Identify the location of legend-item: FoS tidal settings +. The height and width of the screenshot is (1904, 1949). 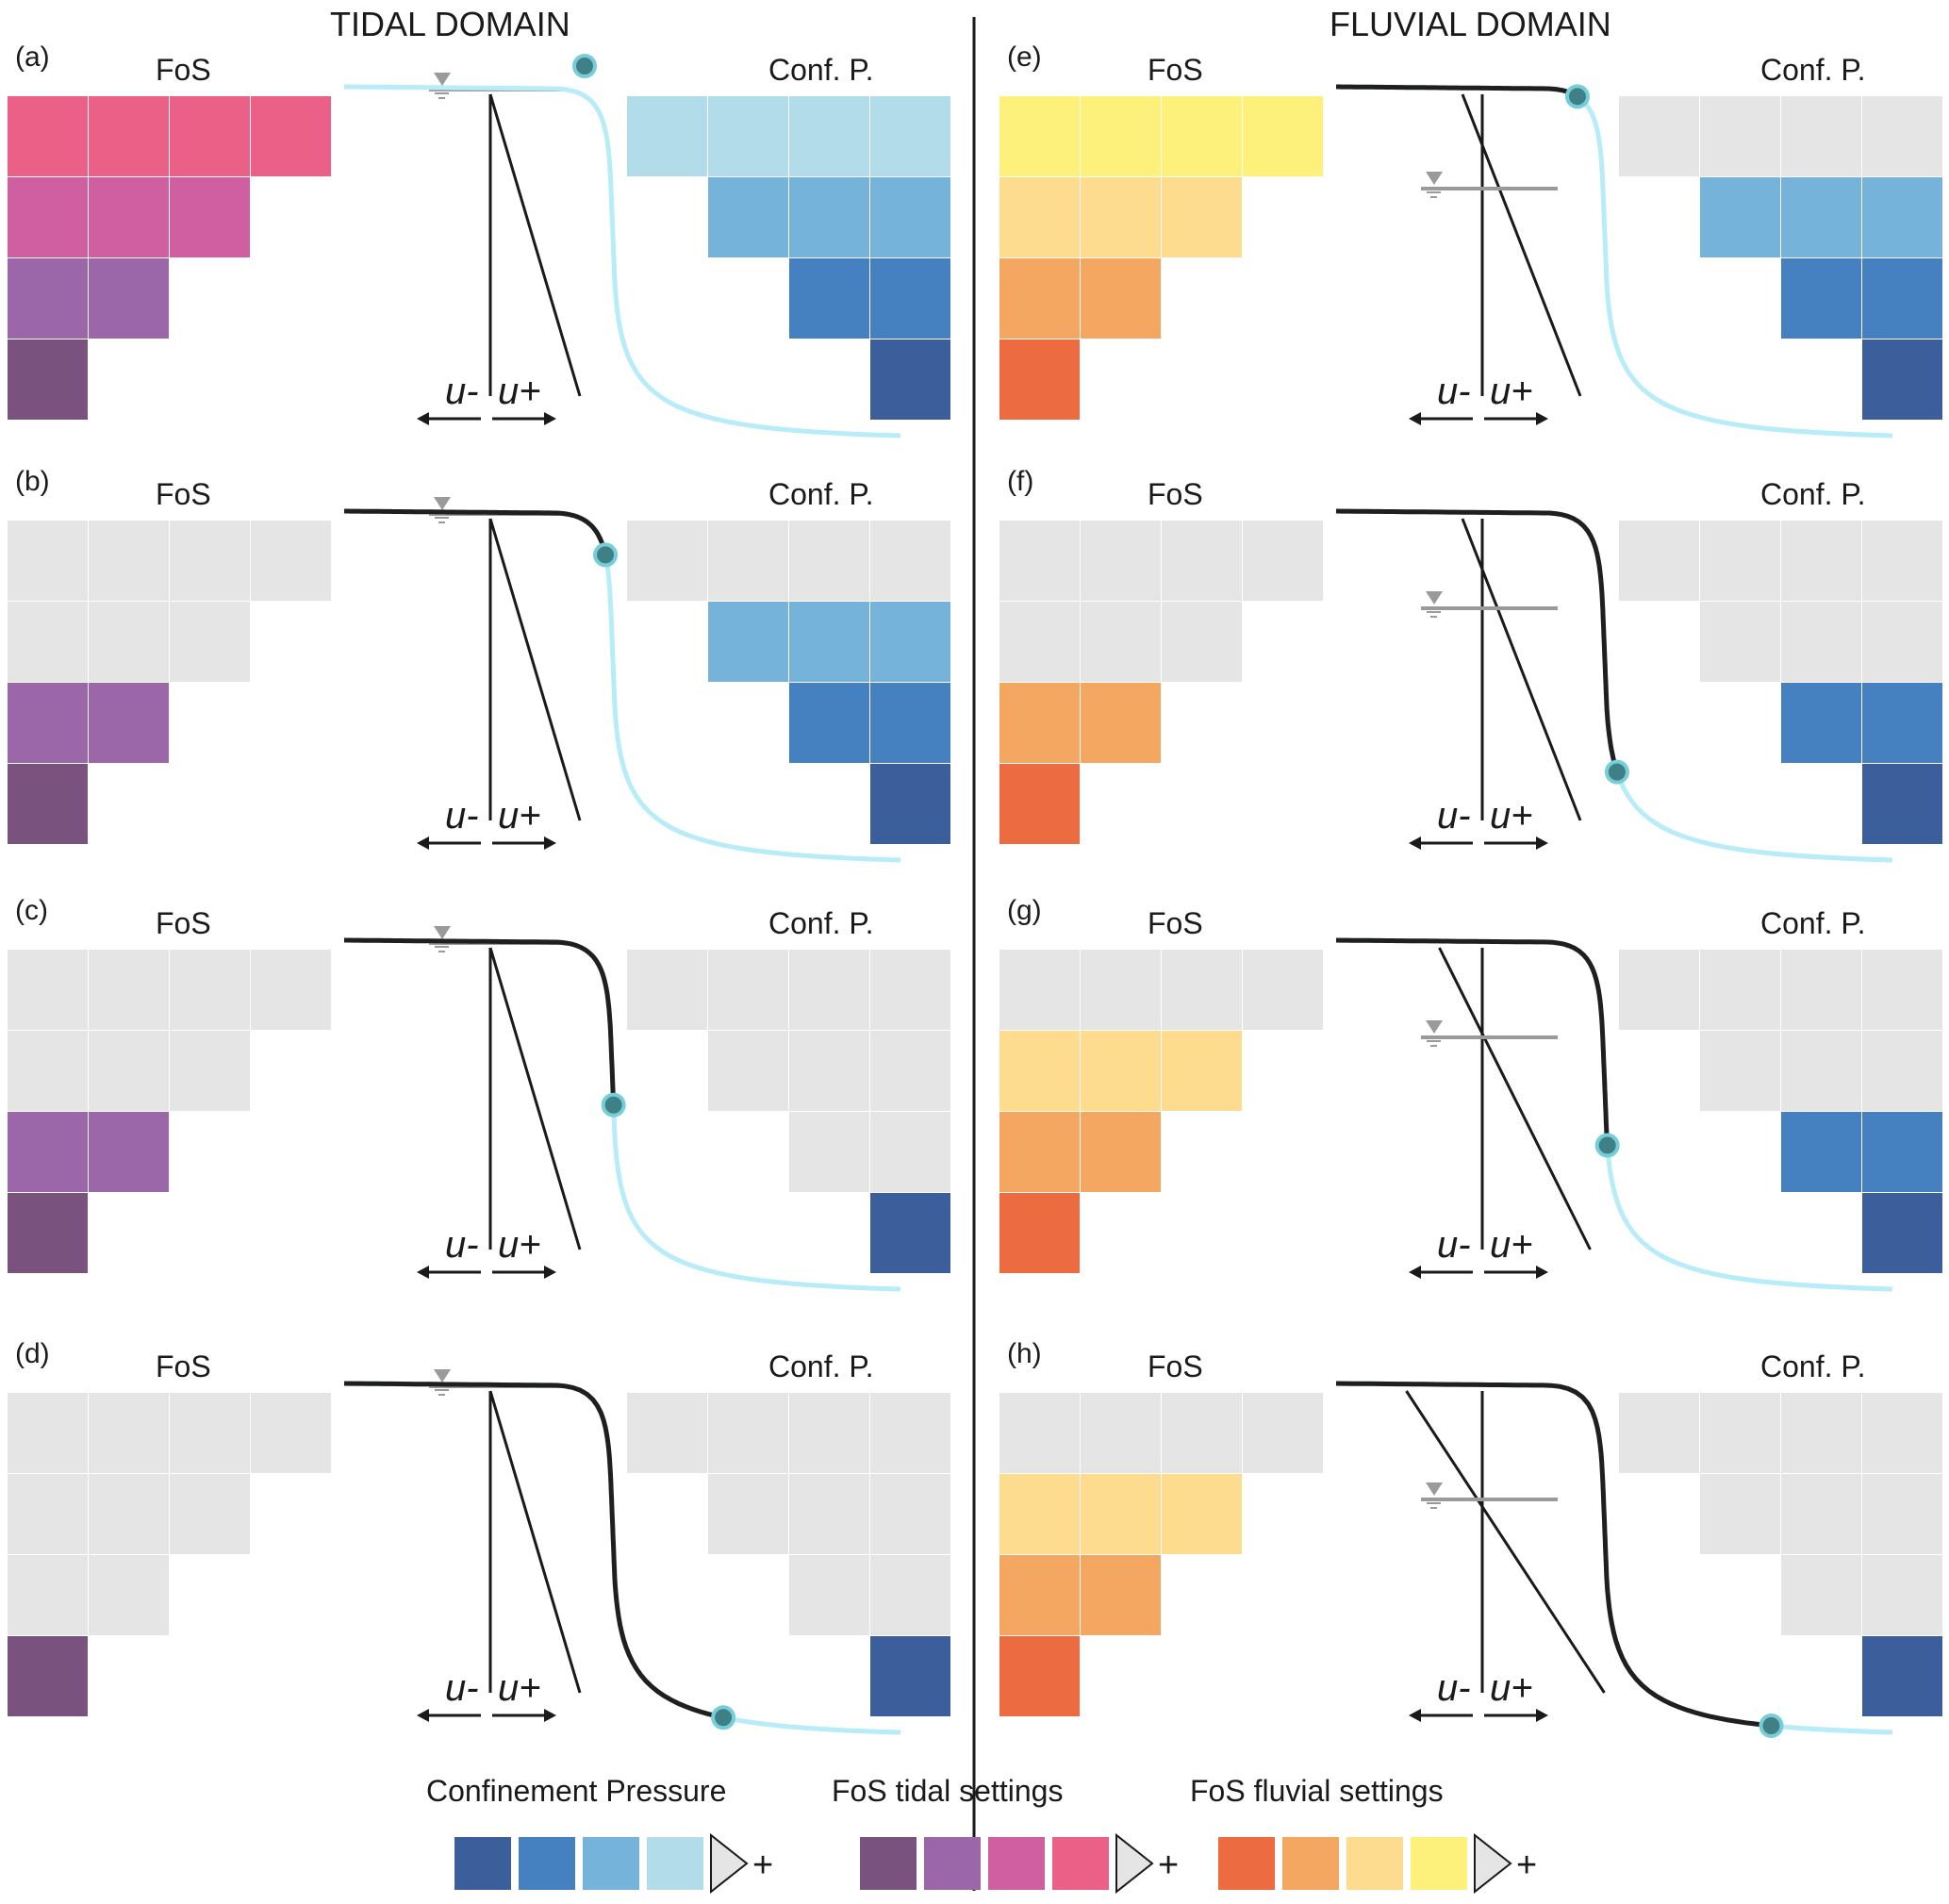
(1006, 1834).